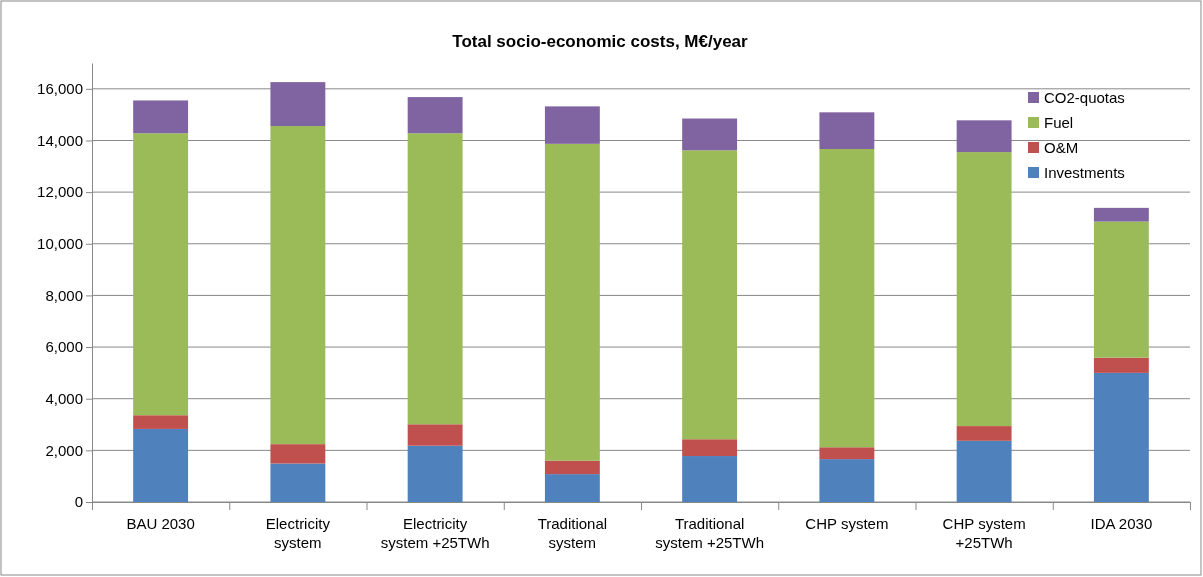  I want to click on x-tick-label: CHP system, so click(847, 523).